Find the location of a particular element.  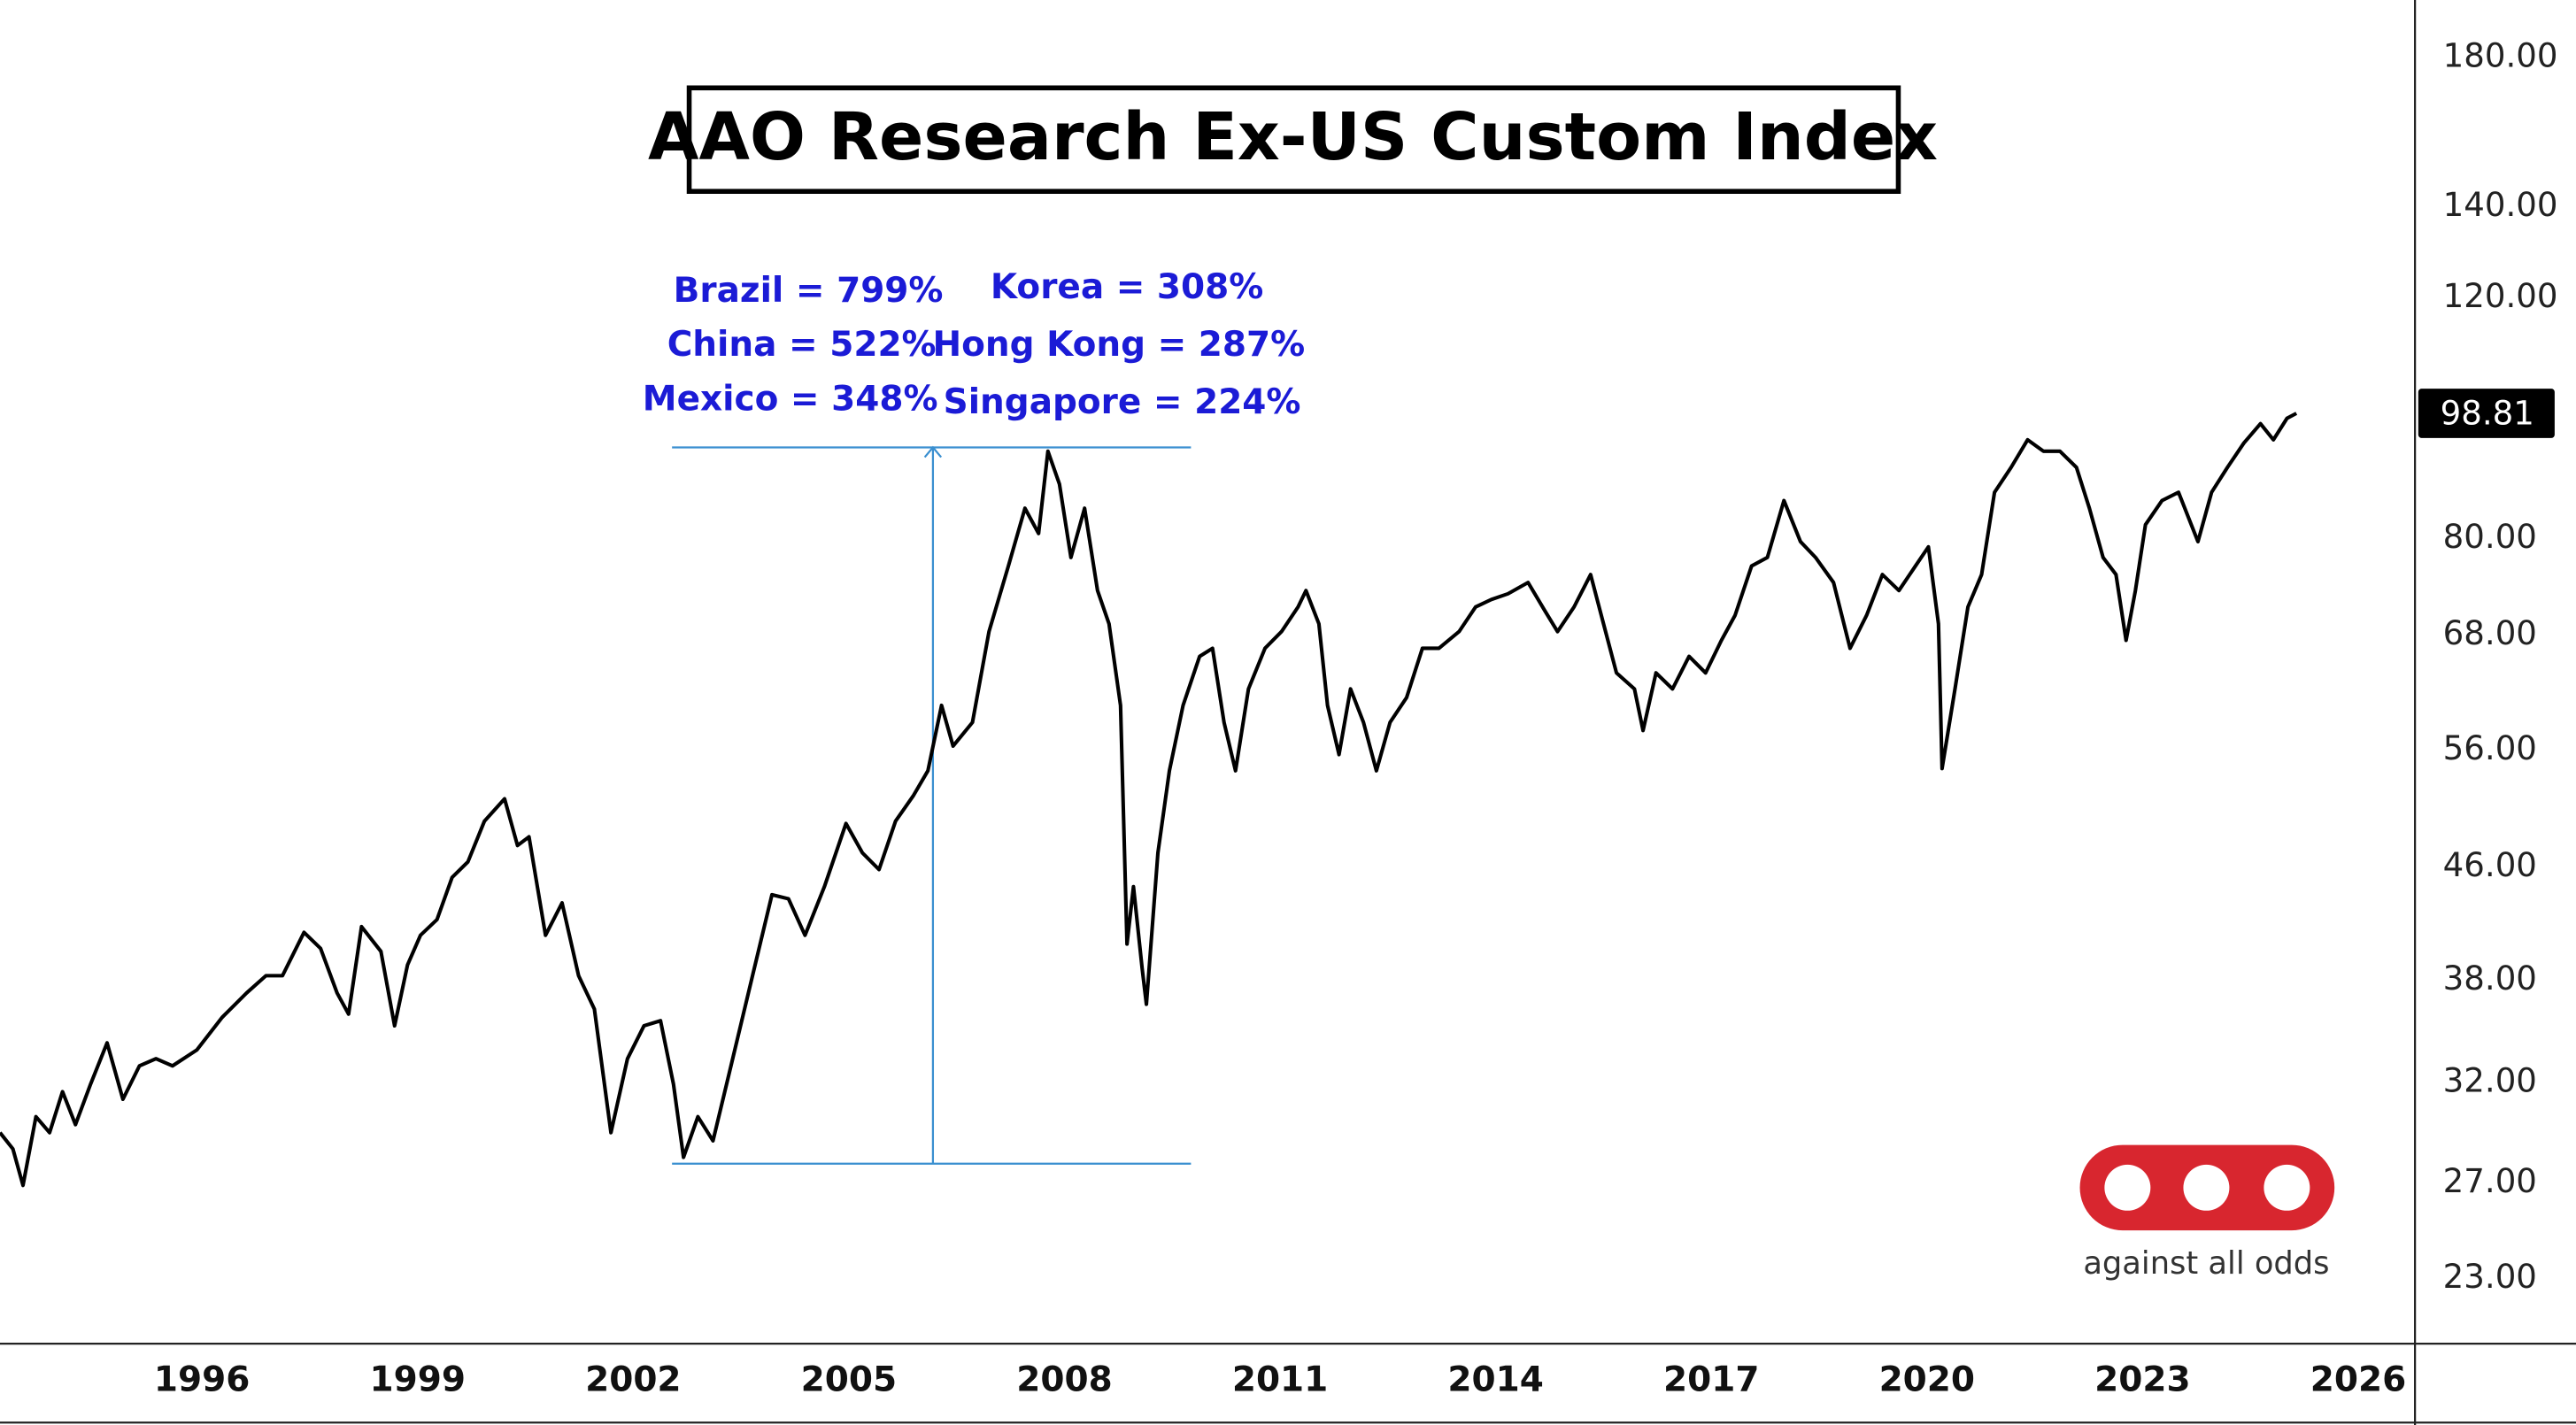

x-tick-label: 2017 is located at coordinates (1711, 1379).